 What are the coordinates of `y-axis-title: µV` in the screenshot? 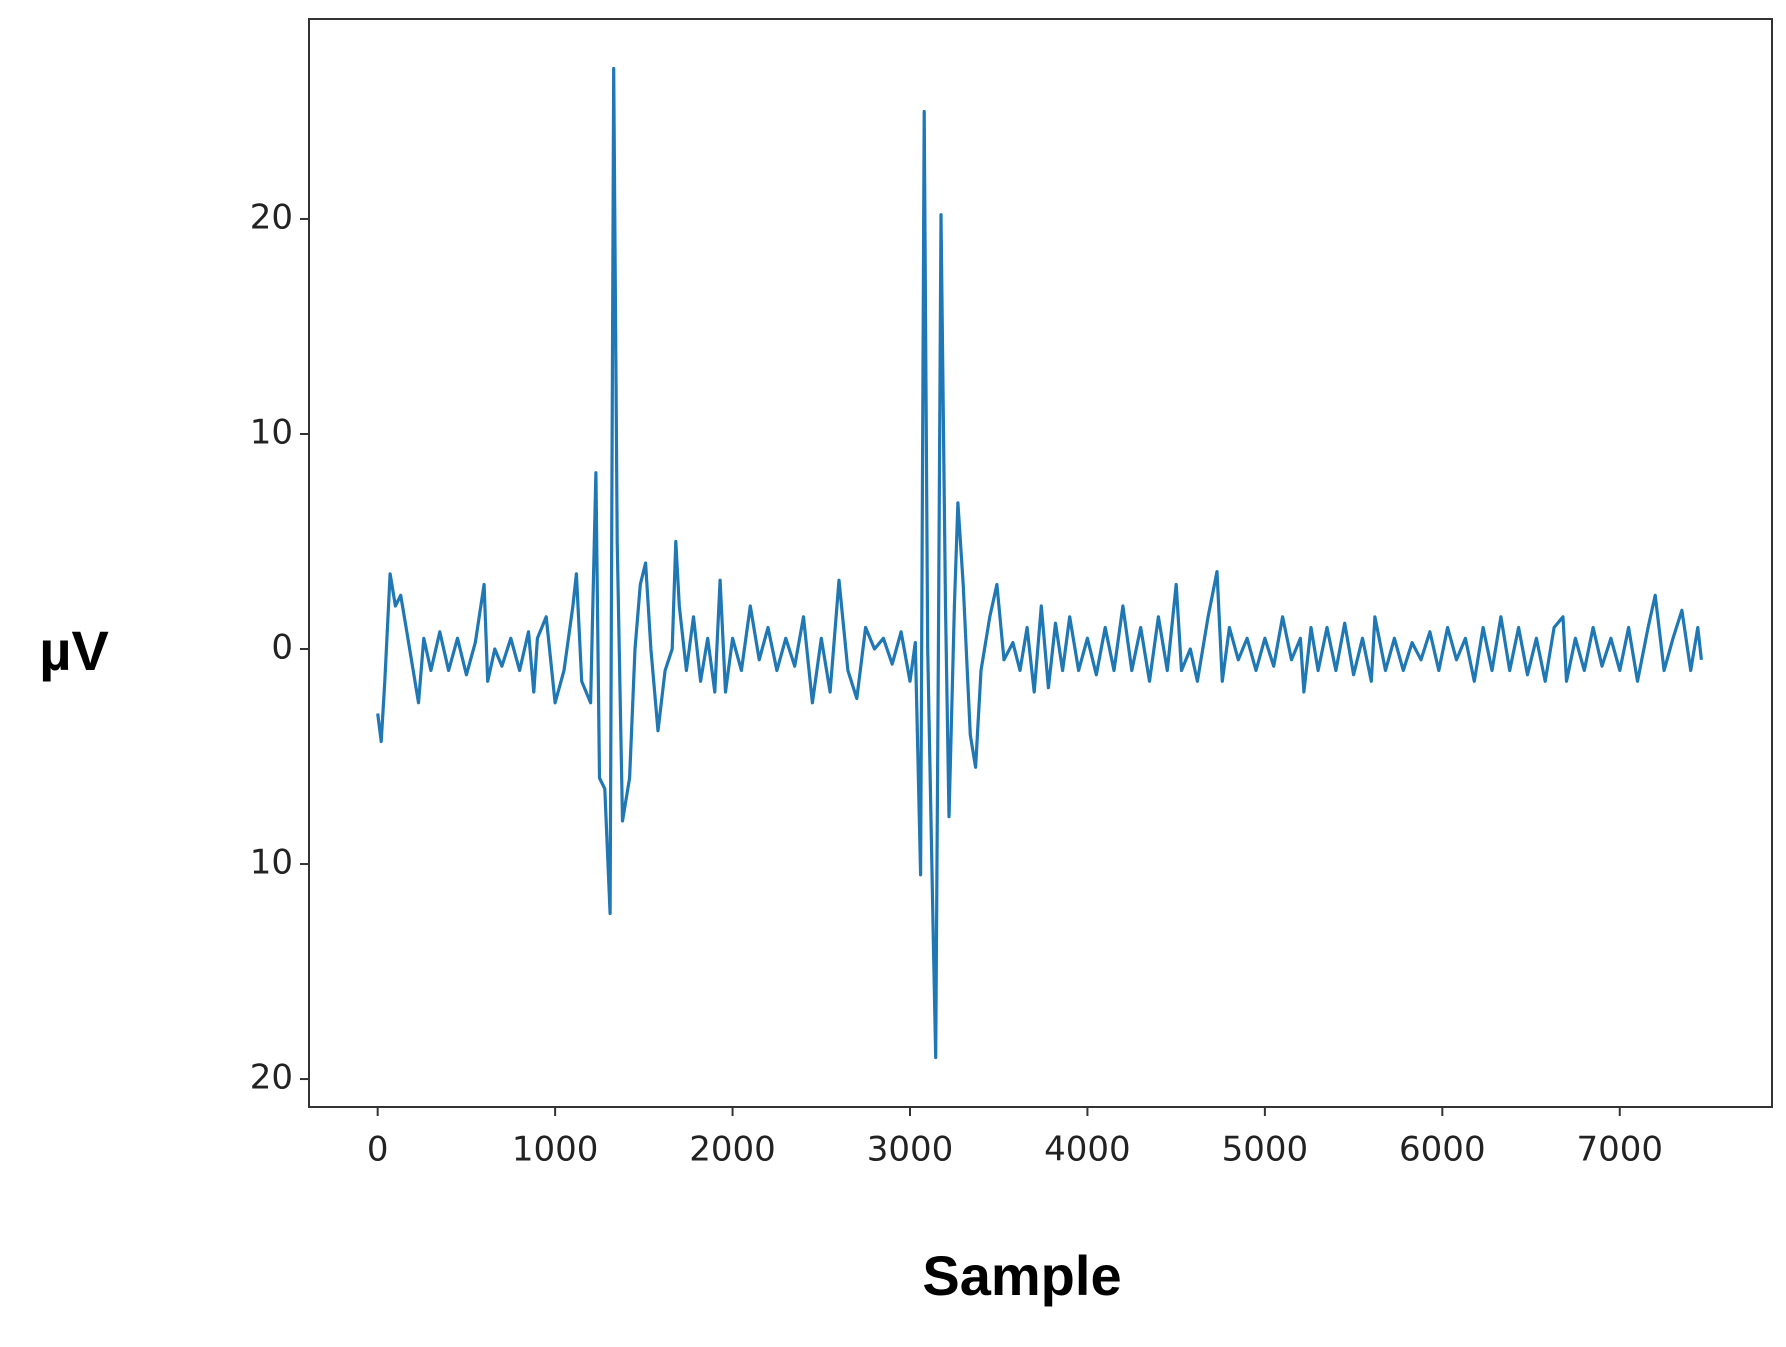 It's located at (74, 650).